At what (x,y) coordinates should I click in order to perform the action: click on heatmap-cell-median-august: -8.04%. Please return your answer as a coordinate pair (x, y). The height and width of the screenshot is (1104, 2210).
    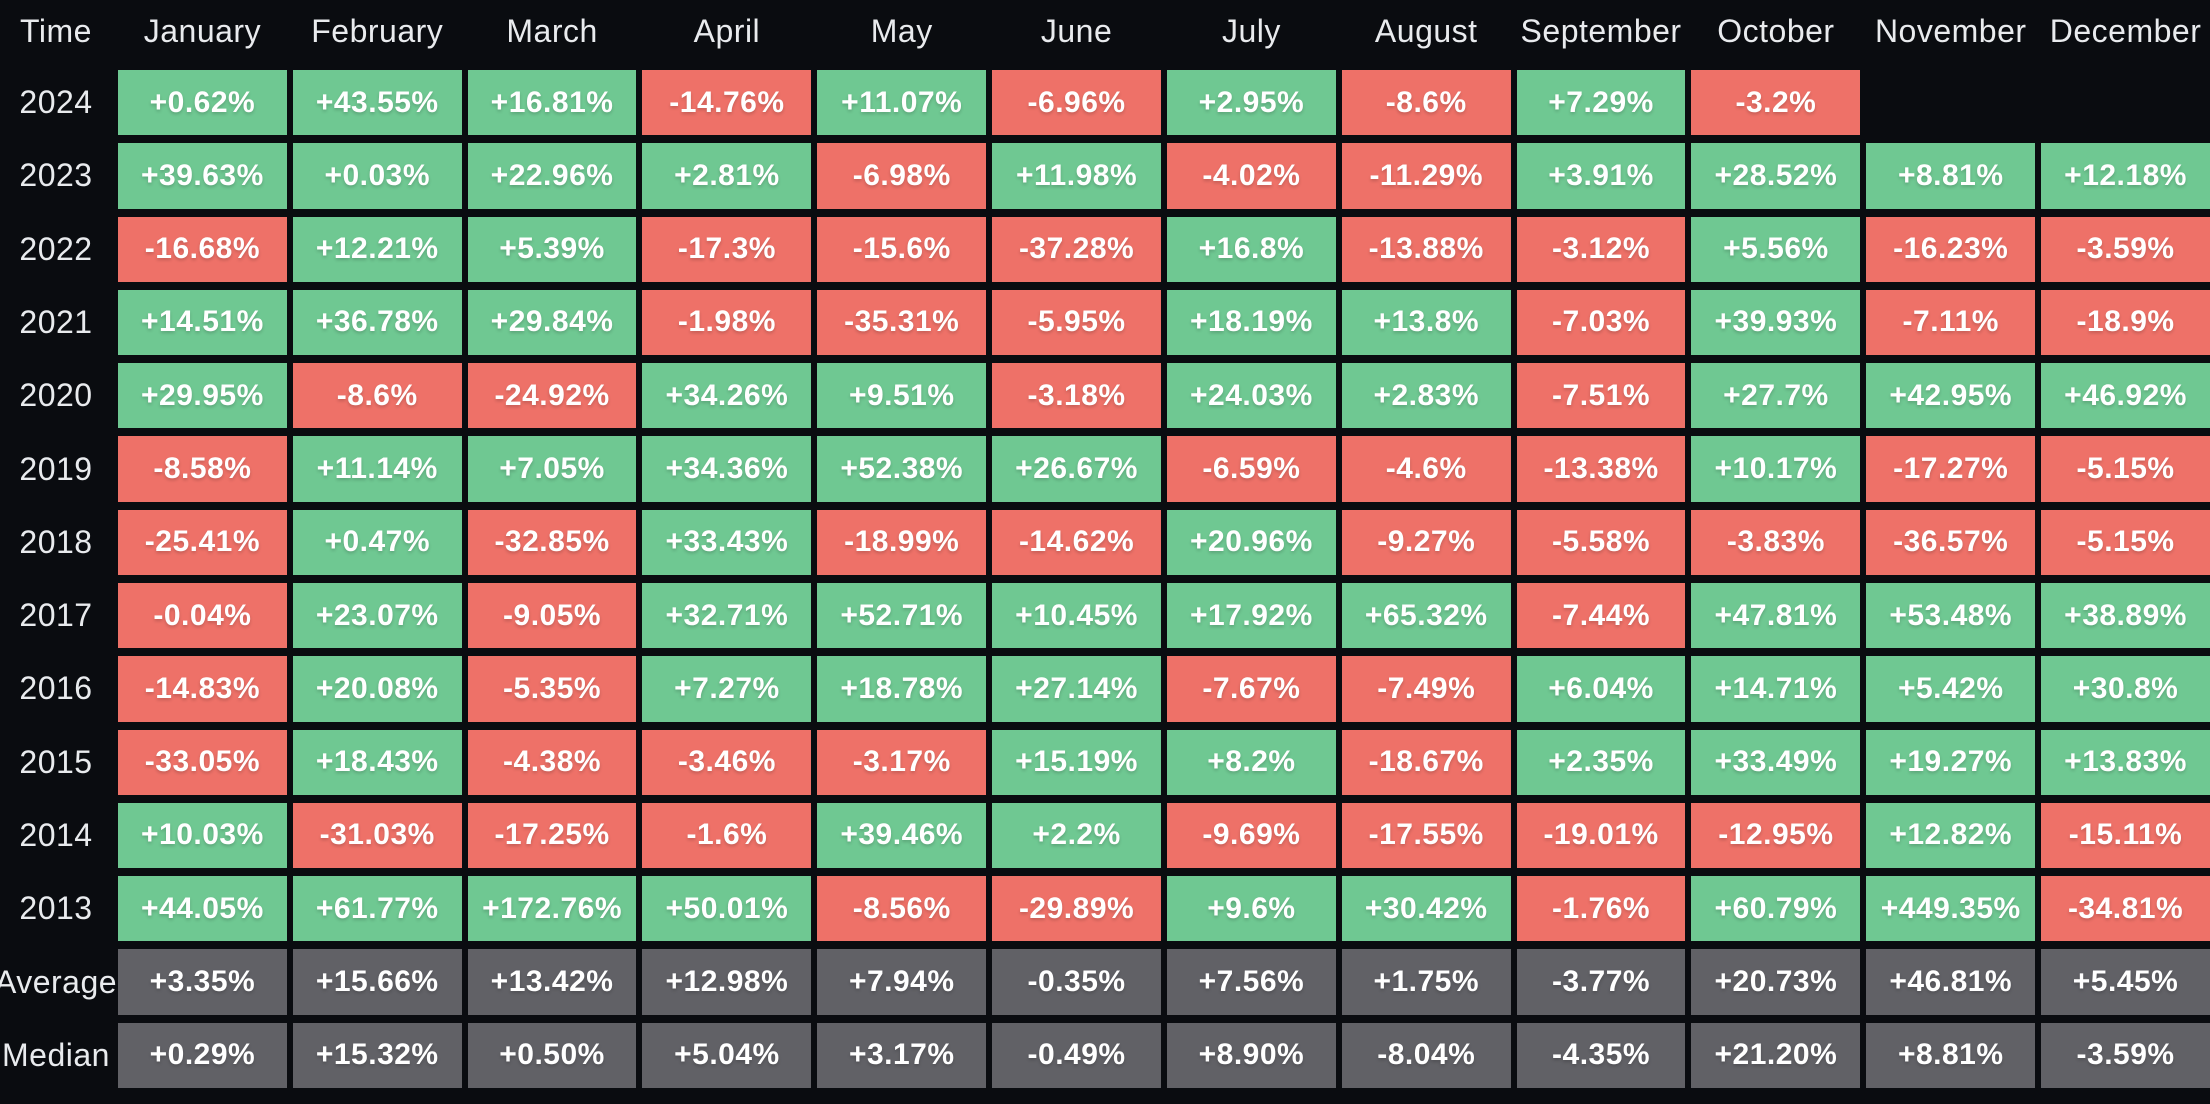
    Looking at the image, I should click on (1426, 1055).